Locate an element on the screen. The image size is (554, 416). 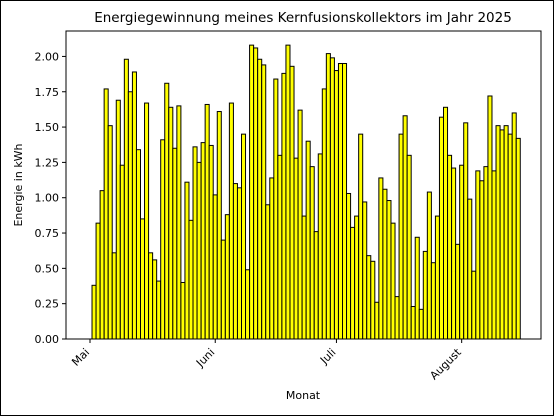
y-tick-label: 0.25 is located at coordinates (47, 304).